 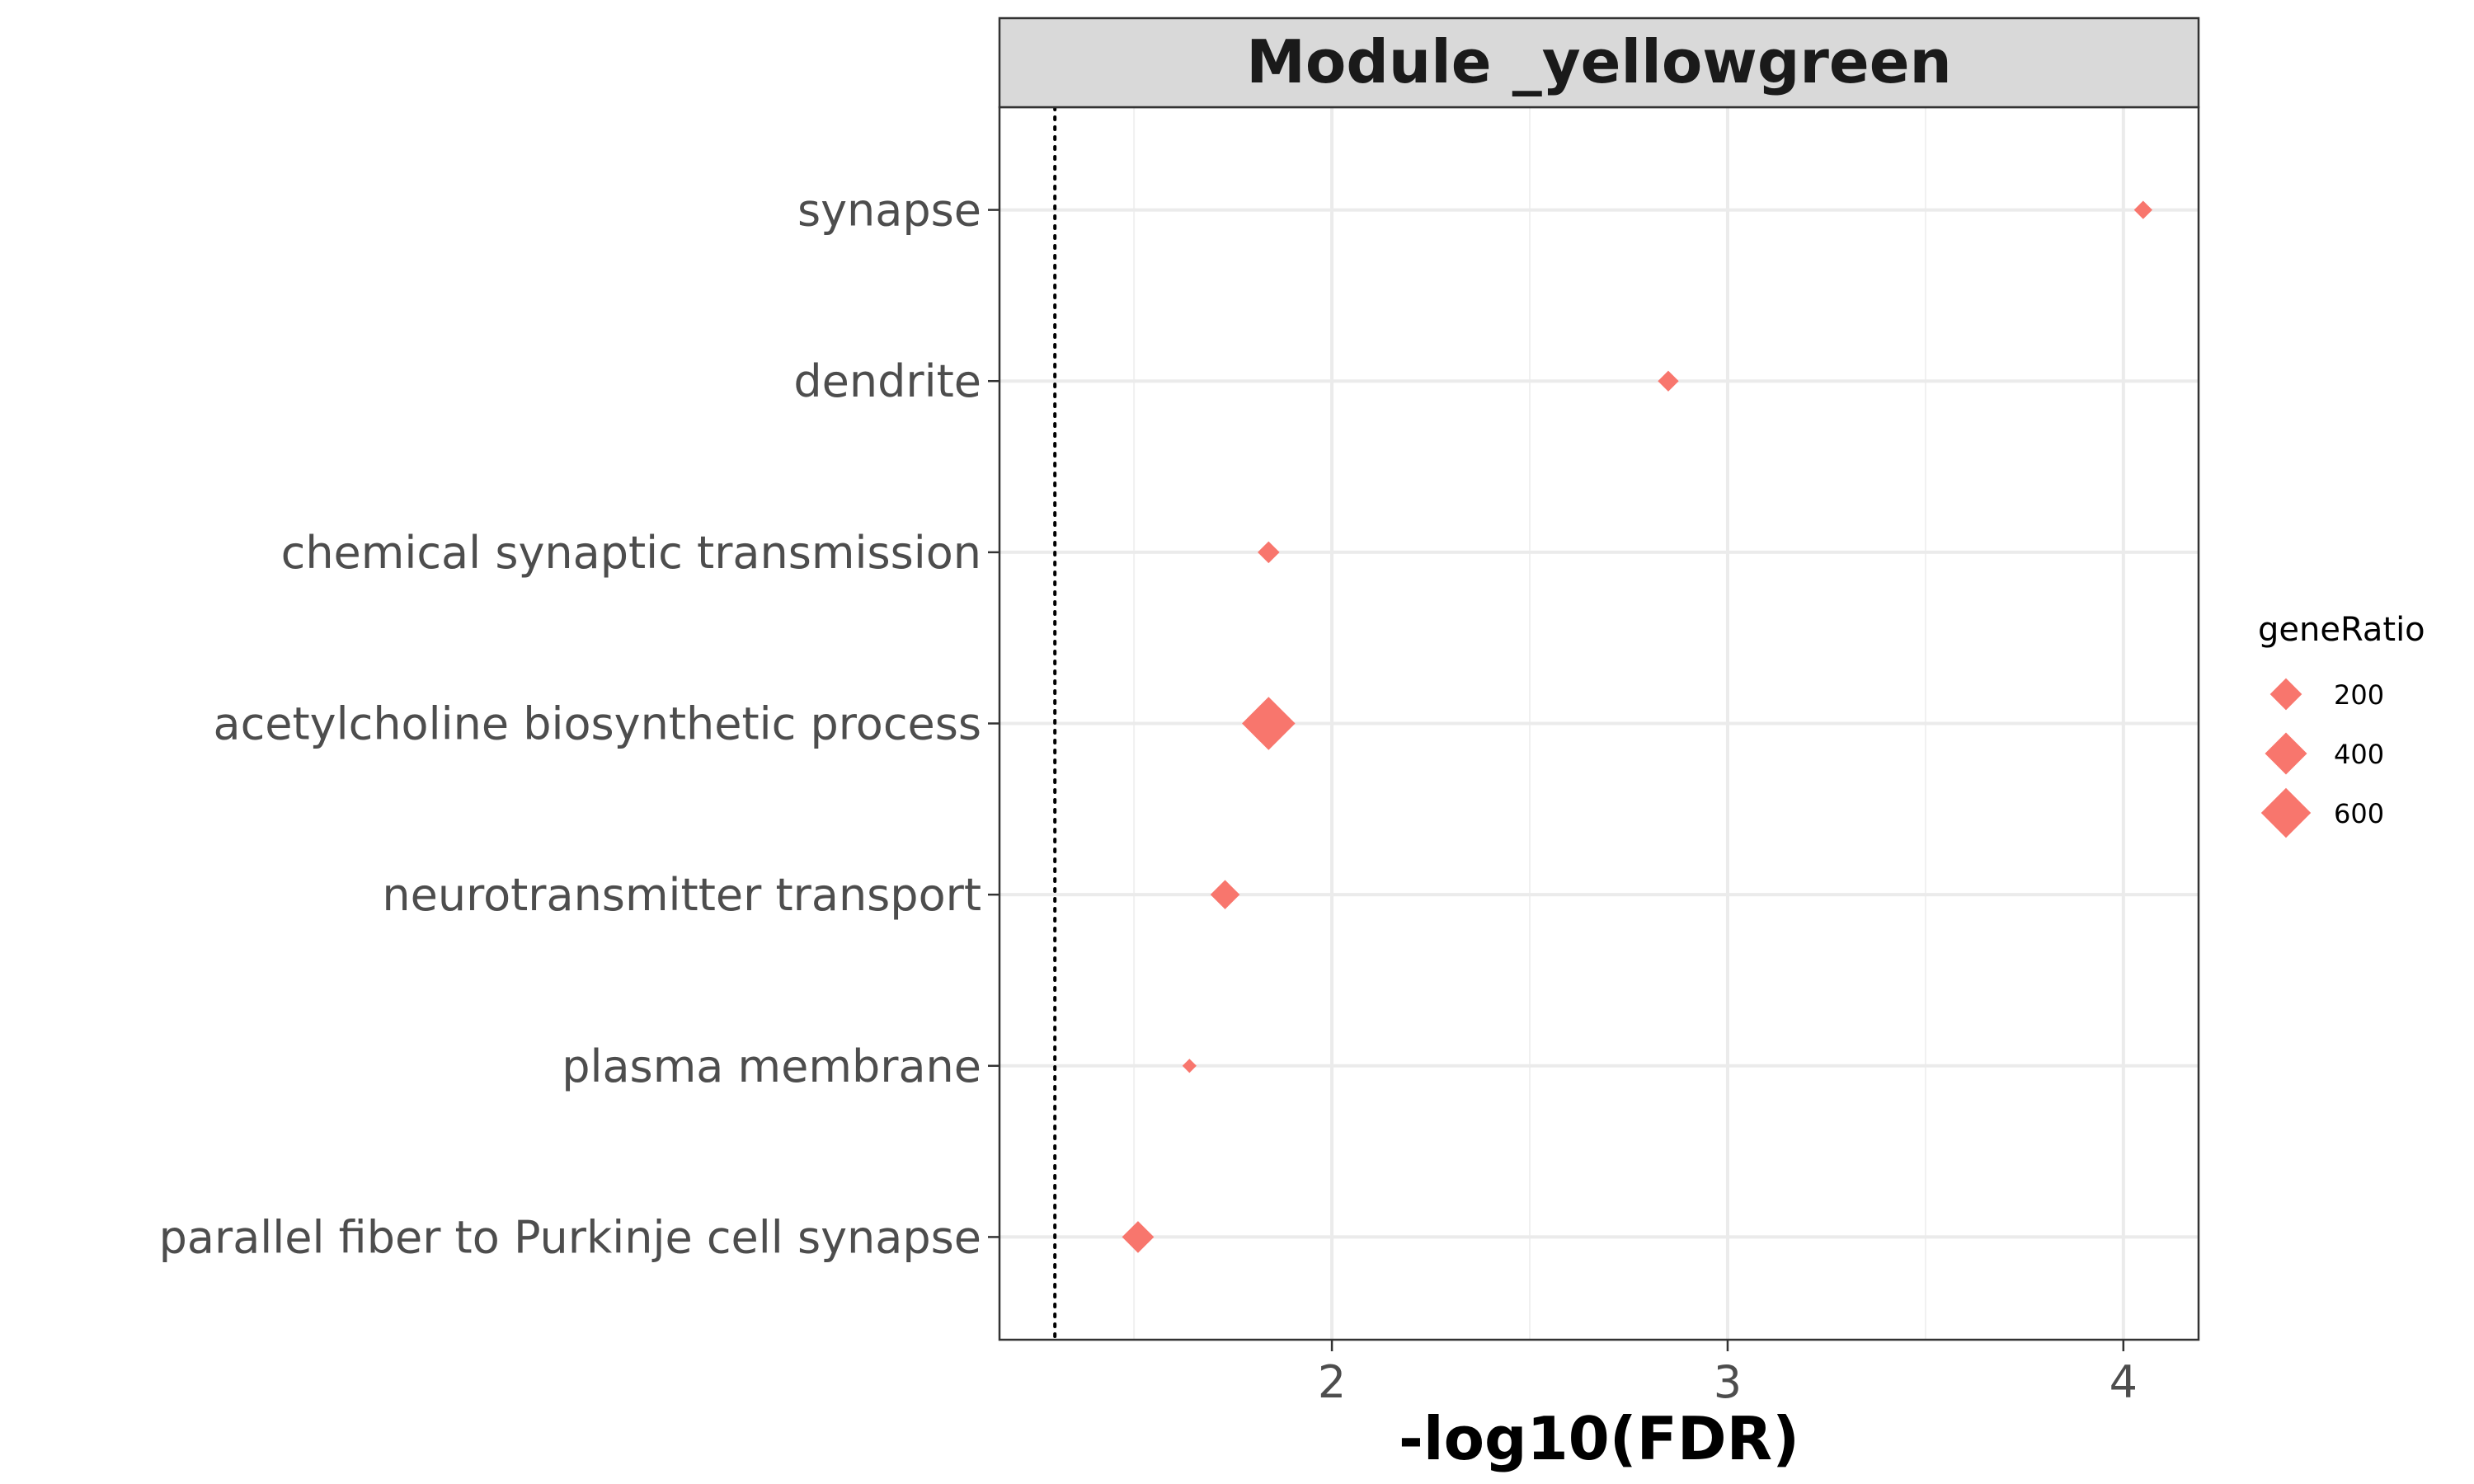 What do you see at coordinates (2123, 1382) in the screenshot?
I see `x-tick-label: 4` at bounding box center [2123, 1382].